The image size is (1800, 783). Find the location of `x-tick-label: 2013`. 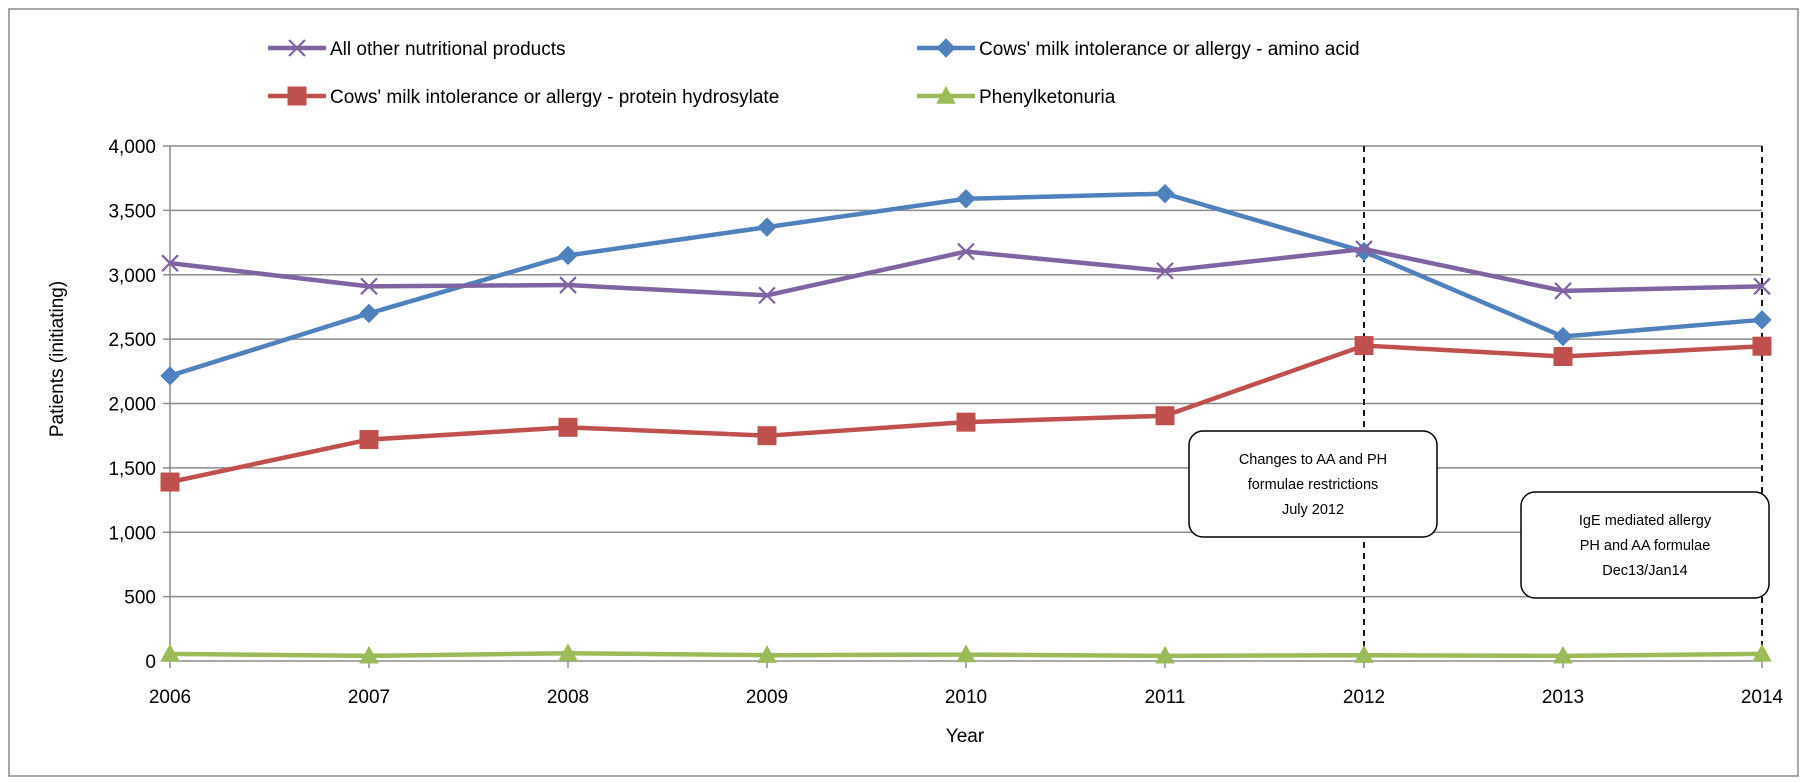

x-tick-label: 2013 is located at coordinates (1563, 697).